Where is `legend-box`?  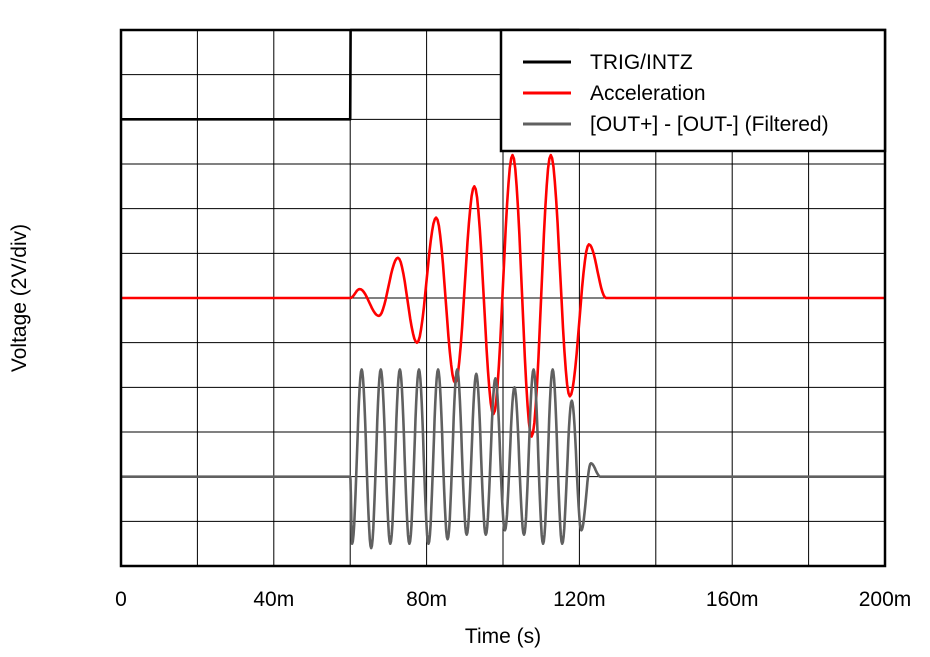
legend-box is located at coordinates (693, 90).